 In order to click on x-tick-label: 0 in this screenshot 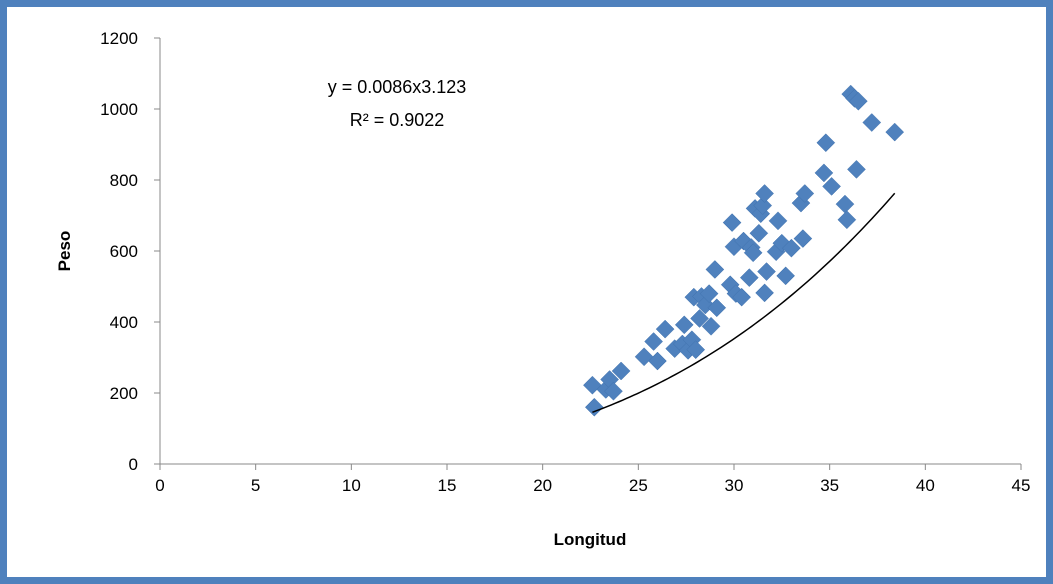, I will do `click(159, 485)`.